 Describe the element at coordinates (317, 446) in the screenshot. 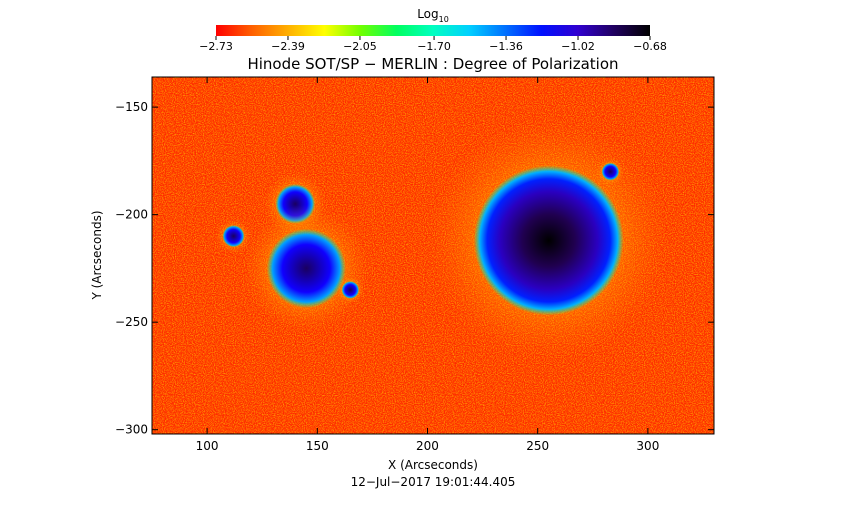

I see `x-tick-label: 150` at that location.